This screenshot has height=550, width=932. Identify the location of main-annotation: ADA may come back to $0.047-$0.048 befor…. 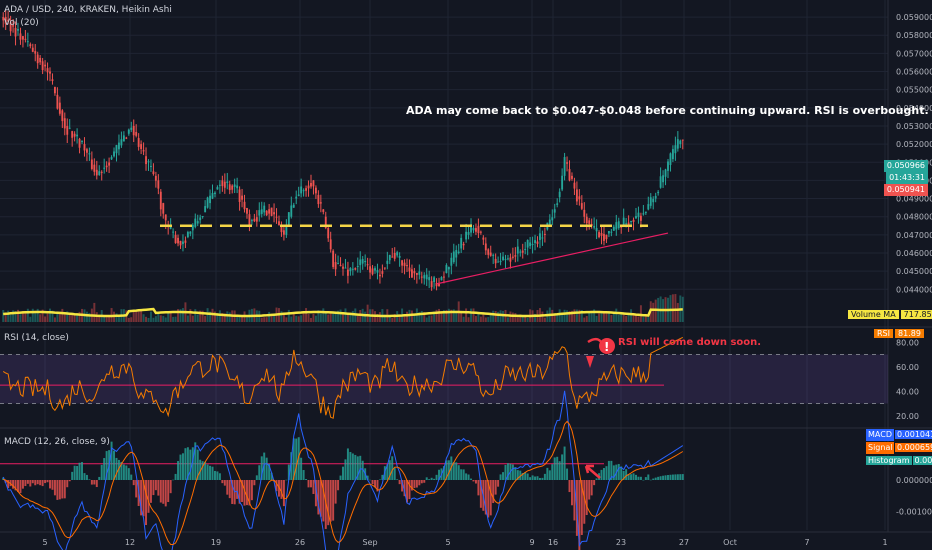
(667, 110).